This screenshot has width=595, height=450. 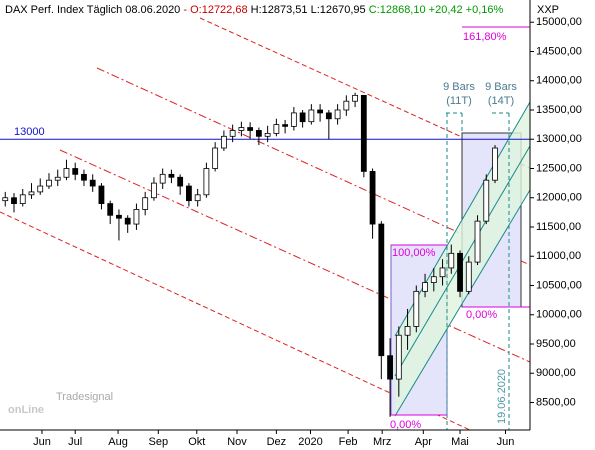 What do you see at coordinates (277, 442) in the screenshot?
I see `x-tick-label: Dez` at bounding box center [277, 442].